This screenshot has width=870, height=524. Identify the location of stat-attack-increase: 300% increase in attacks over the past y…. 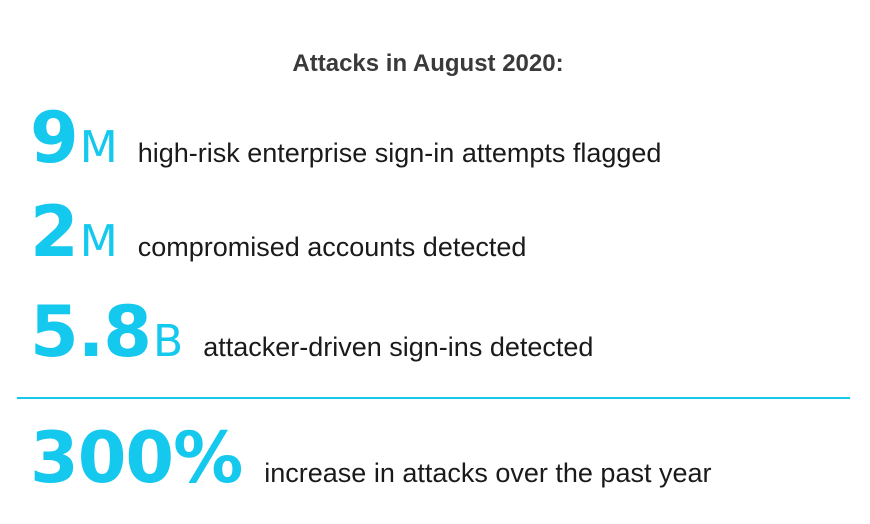
(371, 458).